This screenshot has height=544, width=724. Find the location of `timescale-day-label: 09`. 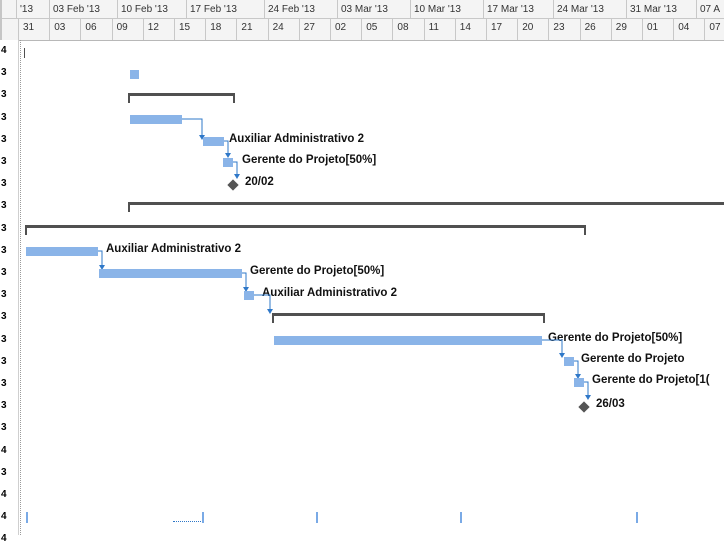

timescale-day-label: 09 is located at coordinates (122, 27).